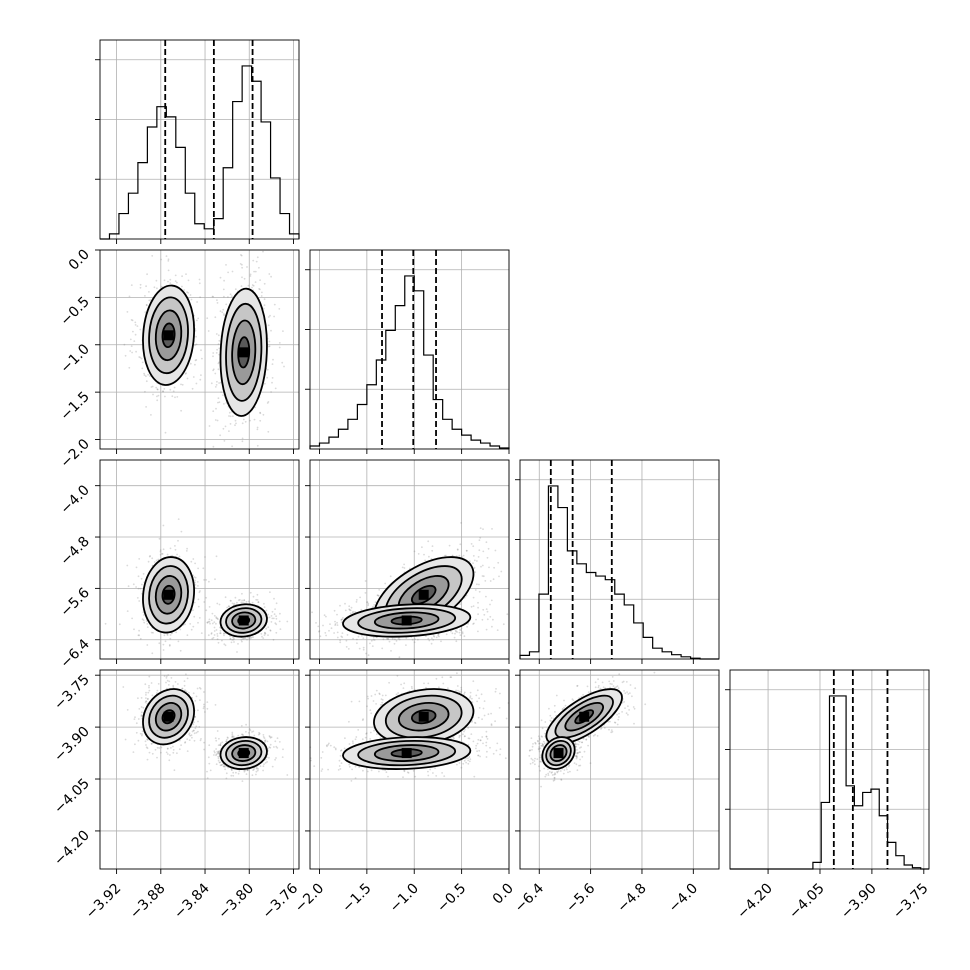 The width and height of the screenshot is (970, 970). What do you see at coordinates (409, 349) in the screenshot?
I see `panel-frame` at bounding box center [409, 349].